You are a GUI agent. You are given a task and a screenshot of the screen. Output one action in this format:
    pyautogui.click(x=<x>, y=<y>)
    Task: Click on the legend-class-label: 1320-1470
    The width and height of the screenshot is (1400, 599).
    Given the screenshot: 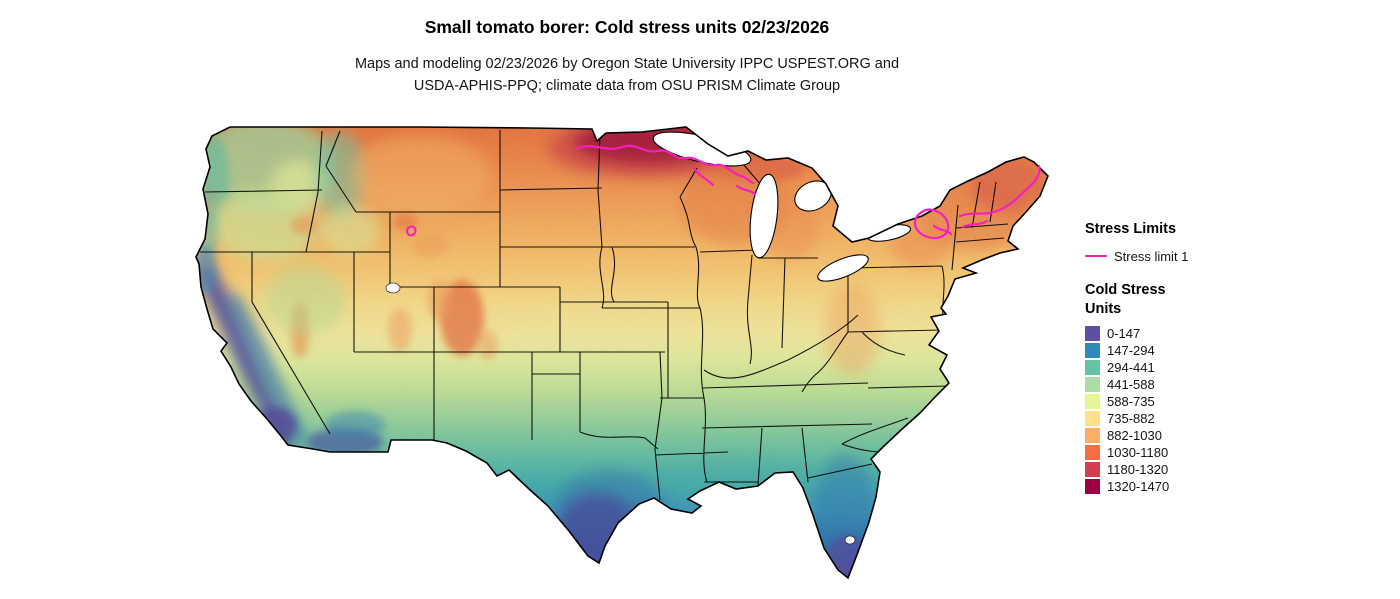 What is the action you would take?
    pyautogui.click(x=1138, y=486)
    